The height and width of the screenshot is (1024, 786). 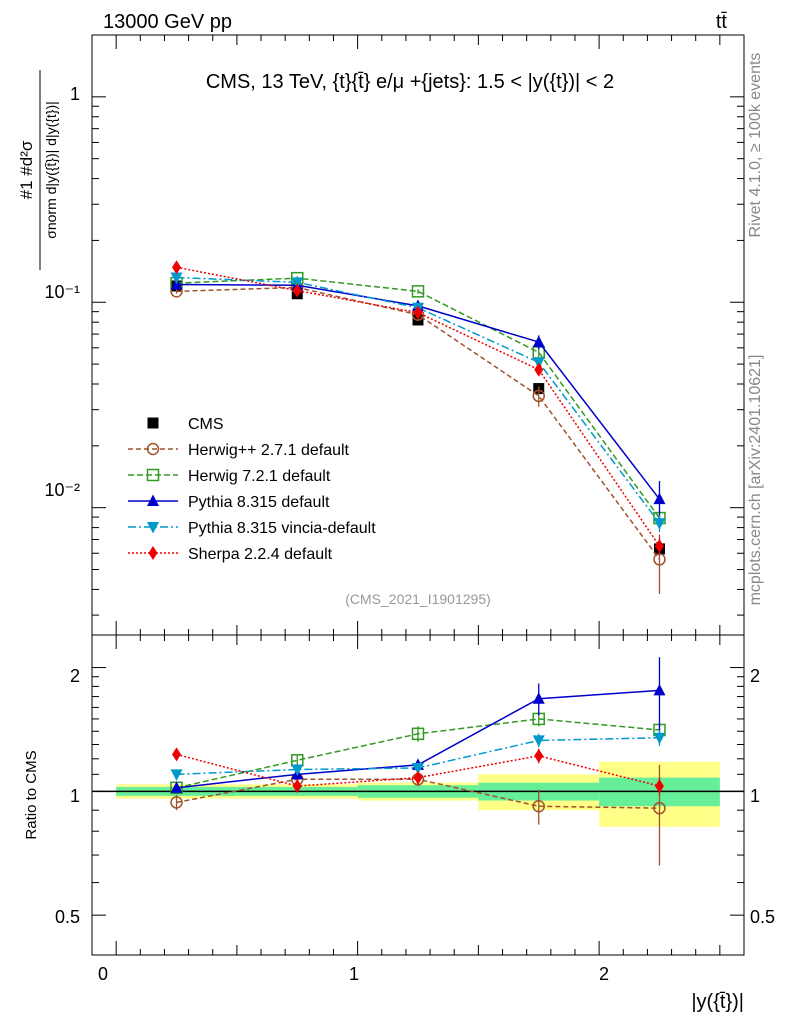 What do you see at coordinates (259, 502) in the screenshot?
I see `legend-label-pythia: Pythia 8.315 default` at bounding box center [259, 502].